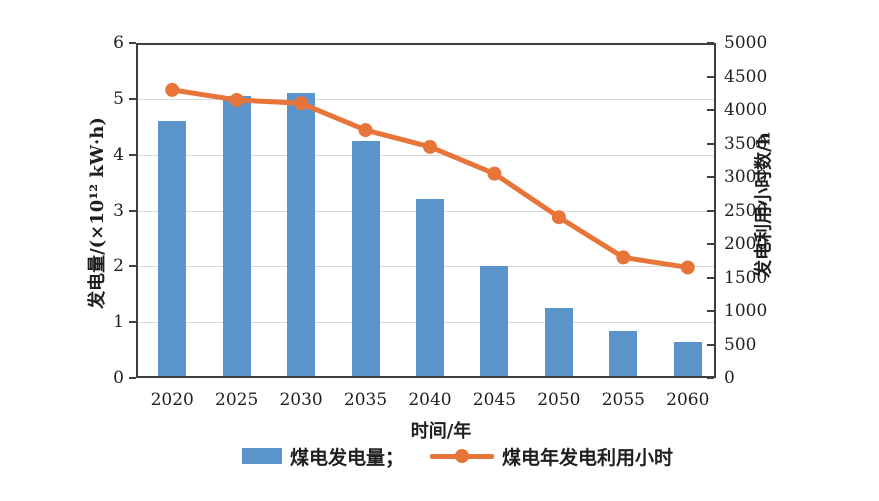  I want to click on left-axis-tick-label: 5, so click(118, 98).